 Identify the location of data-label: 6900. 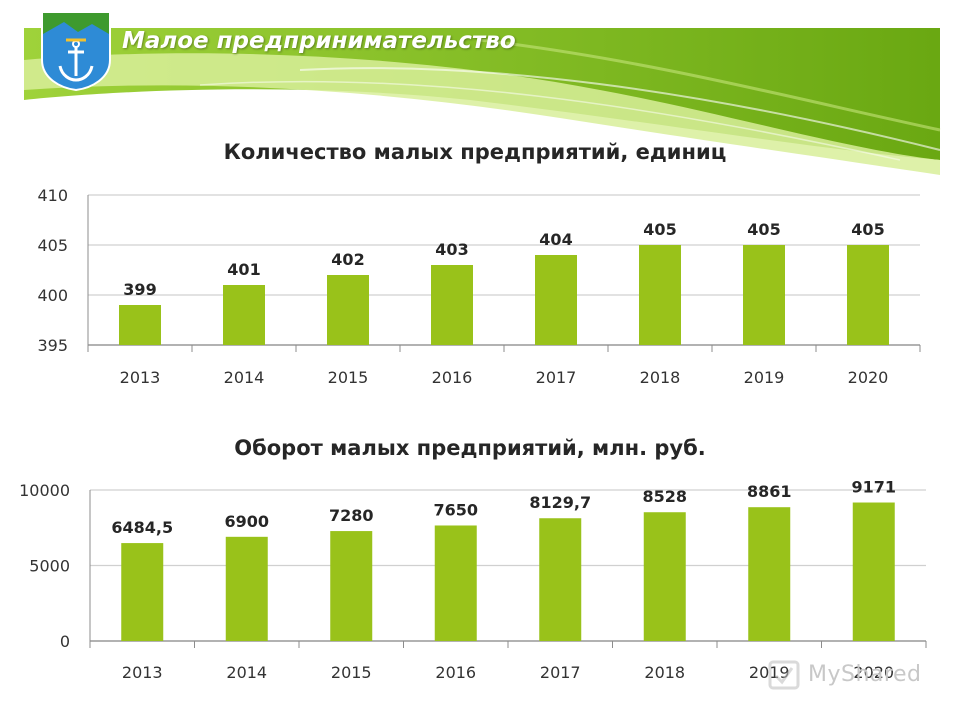
(246, 521).